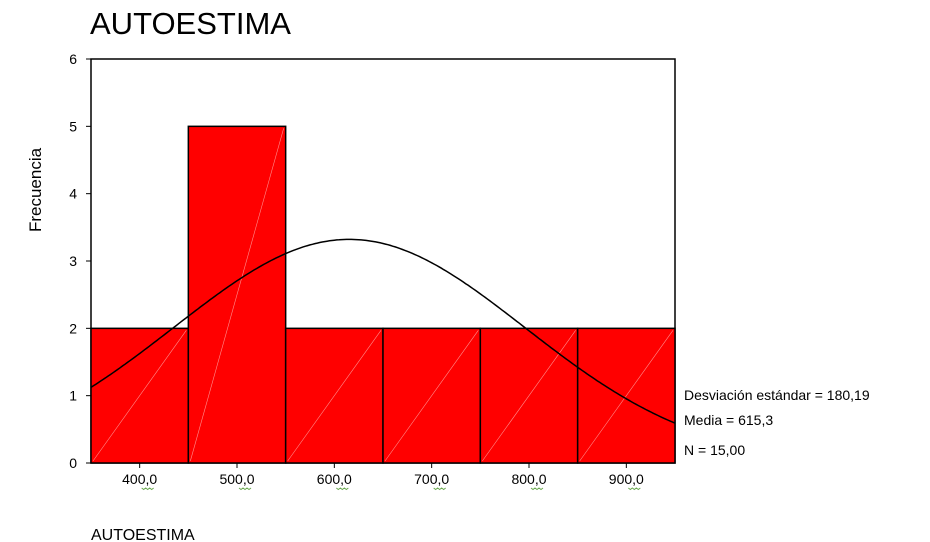  I want to click on x-axis-ticks: 400,0 500,0 600,0 700,0 800,0 900,0, so click(383, 477).